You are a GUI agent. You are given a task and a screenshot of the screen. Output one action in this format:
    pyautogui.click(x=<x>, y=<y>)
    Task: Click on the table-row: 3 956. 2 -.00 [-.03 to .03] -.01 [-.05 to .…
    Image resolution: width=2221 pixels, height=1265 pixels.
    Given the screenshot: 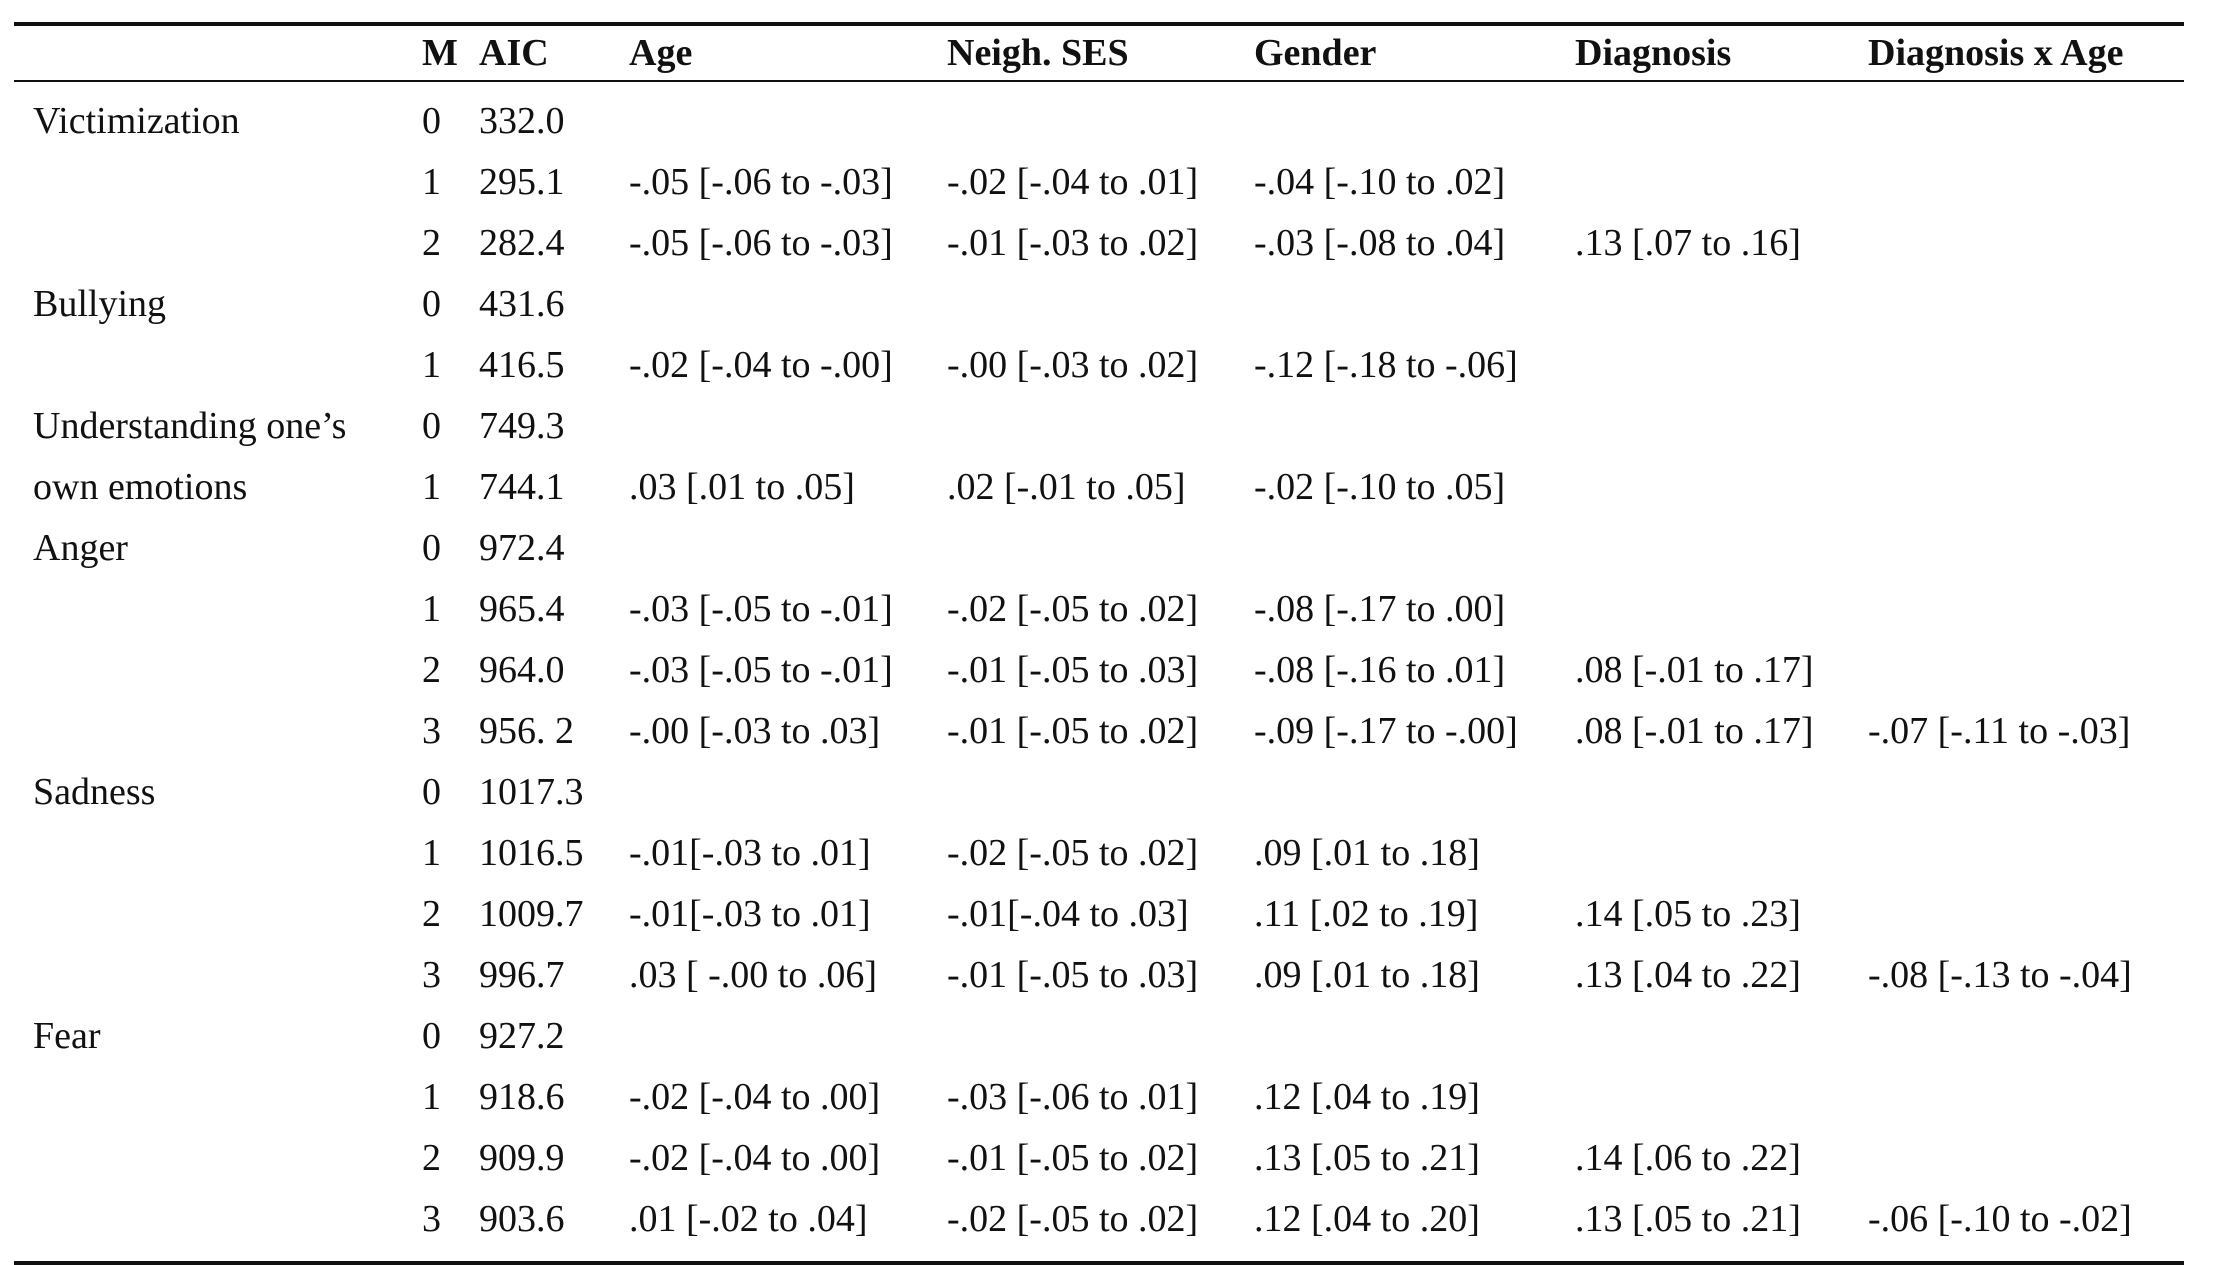 What is the action you would take?
    pyautogui.click(x=1099, y=730)
    